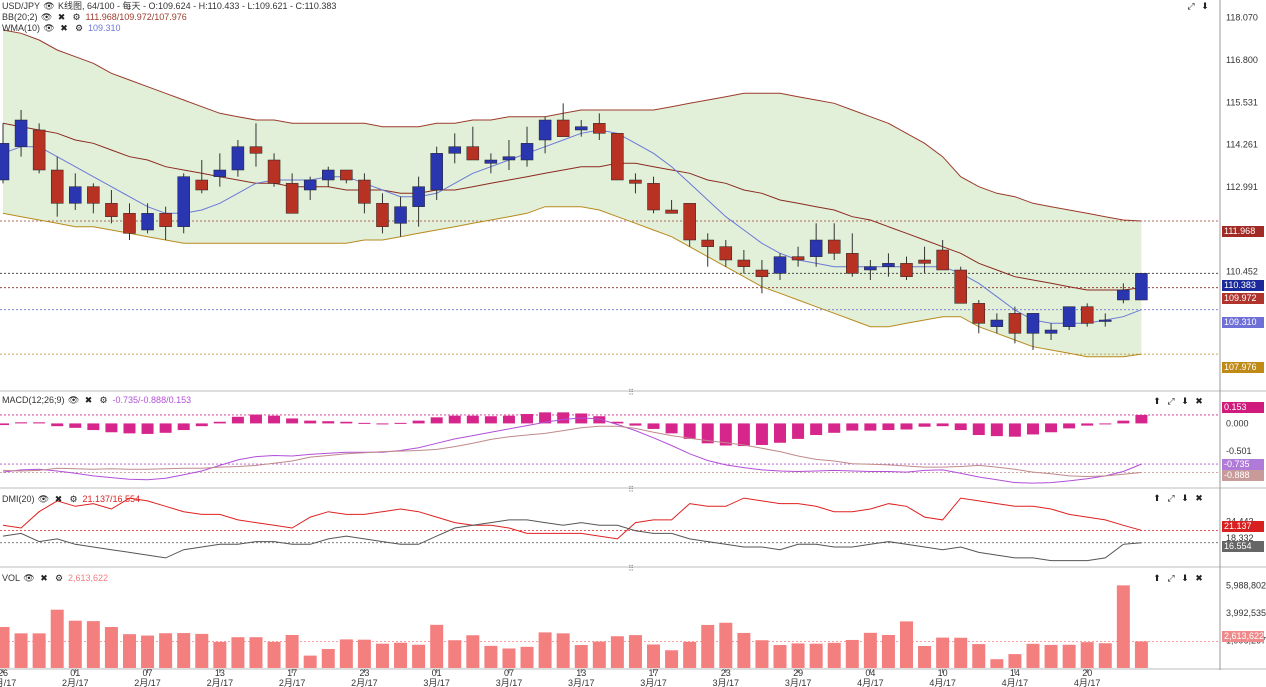 The width and height of the screenshot is (1266, 687). I want to click on bb-name: BB(20;2), so click(20, 17).